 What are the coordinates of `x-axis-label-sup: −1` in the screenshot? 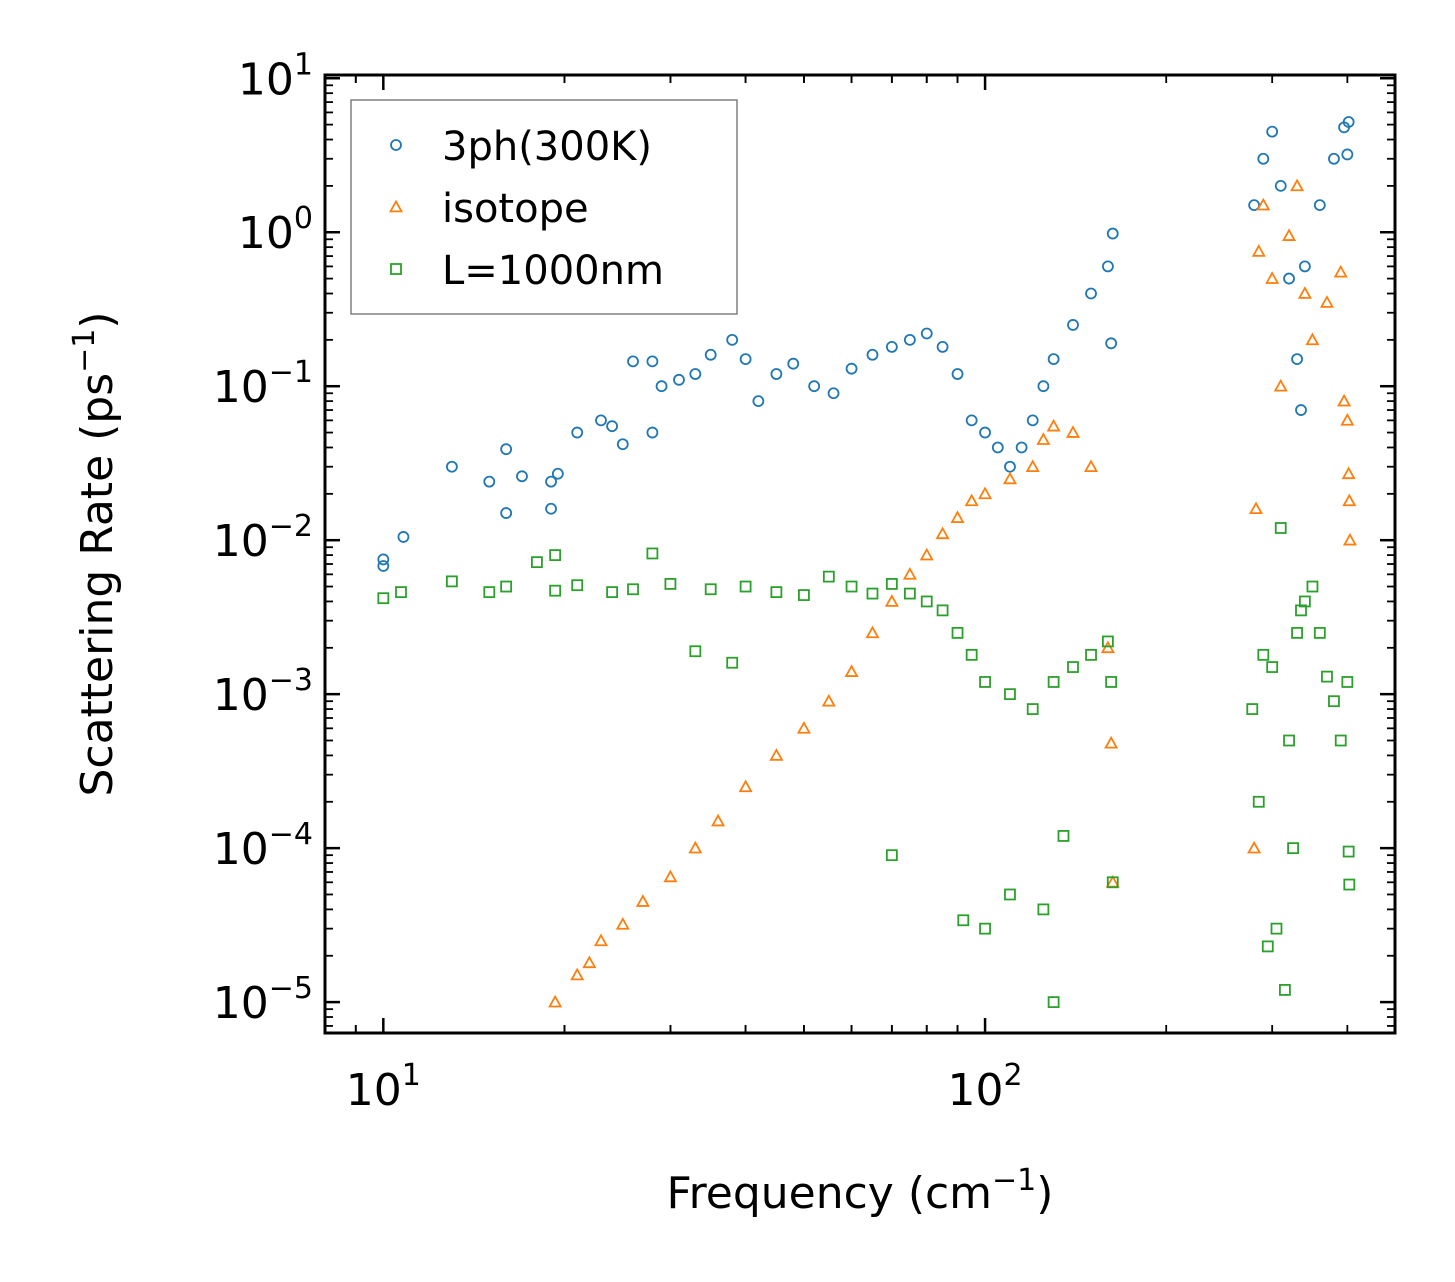 It's located at (1014, 1180).